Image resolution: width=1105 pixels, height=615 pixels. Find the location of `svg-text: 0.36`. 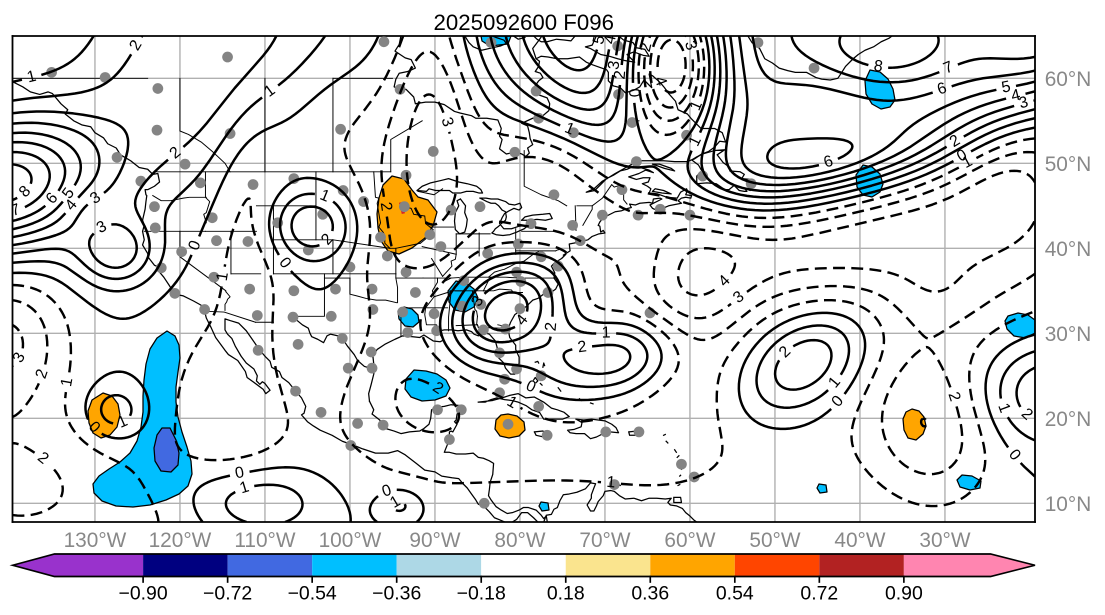

svg-text: 0.36 is located at coordinates (650, 594).